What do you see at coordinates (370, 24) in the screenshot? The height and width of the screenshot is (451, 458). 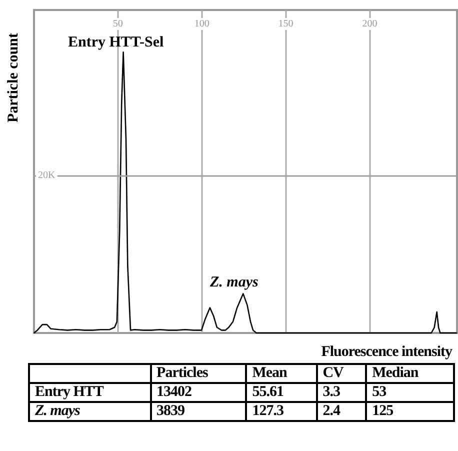 I see `x-tick-label: 200` at bounding box center [370, 24].